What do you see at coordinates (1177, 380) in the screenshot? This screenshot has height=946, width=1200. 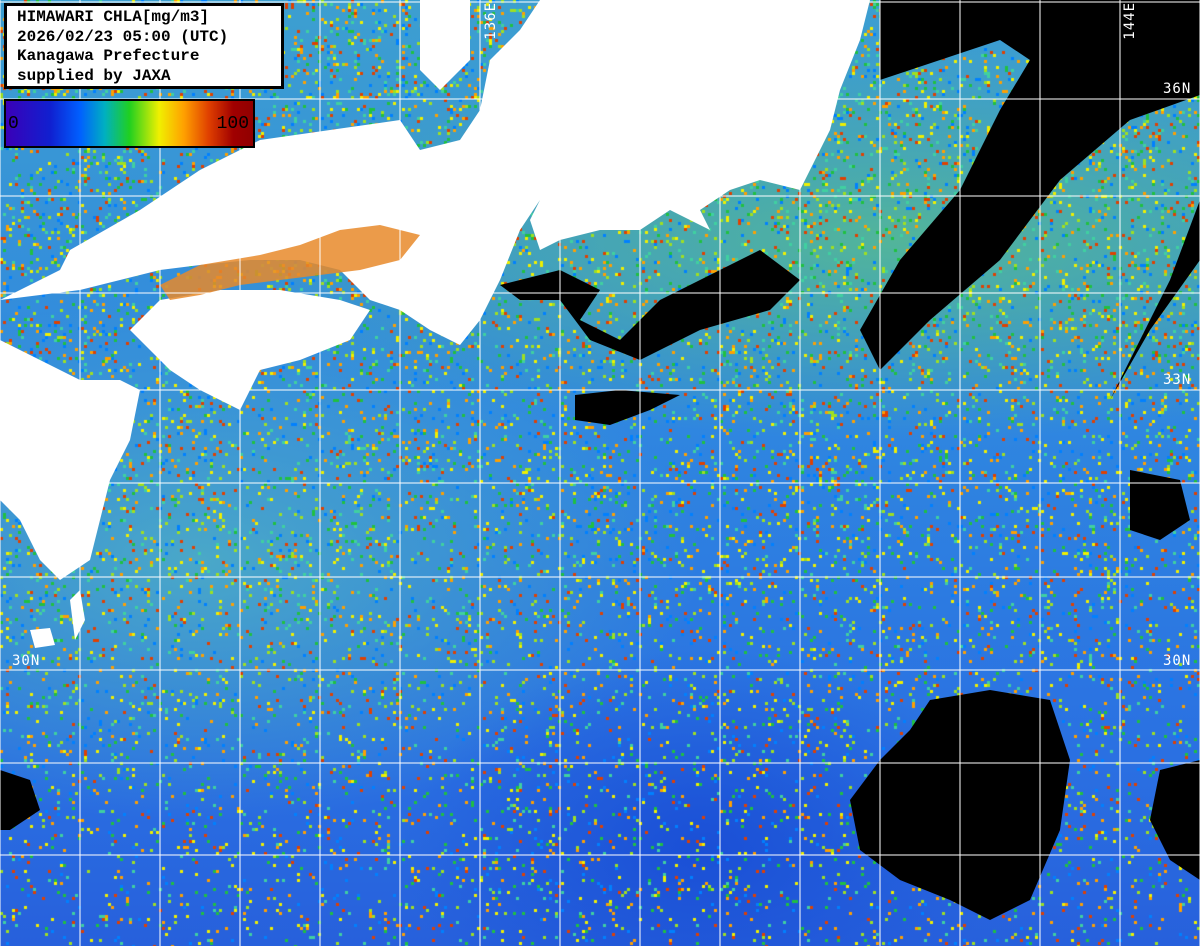 I see `latitude-label-33n-right: 33N` at bounding box center [1177, 380].